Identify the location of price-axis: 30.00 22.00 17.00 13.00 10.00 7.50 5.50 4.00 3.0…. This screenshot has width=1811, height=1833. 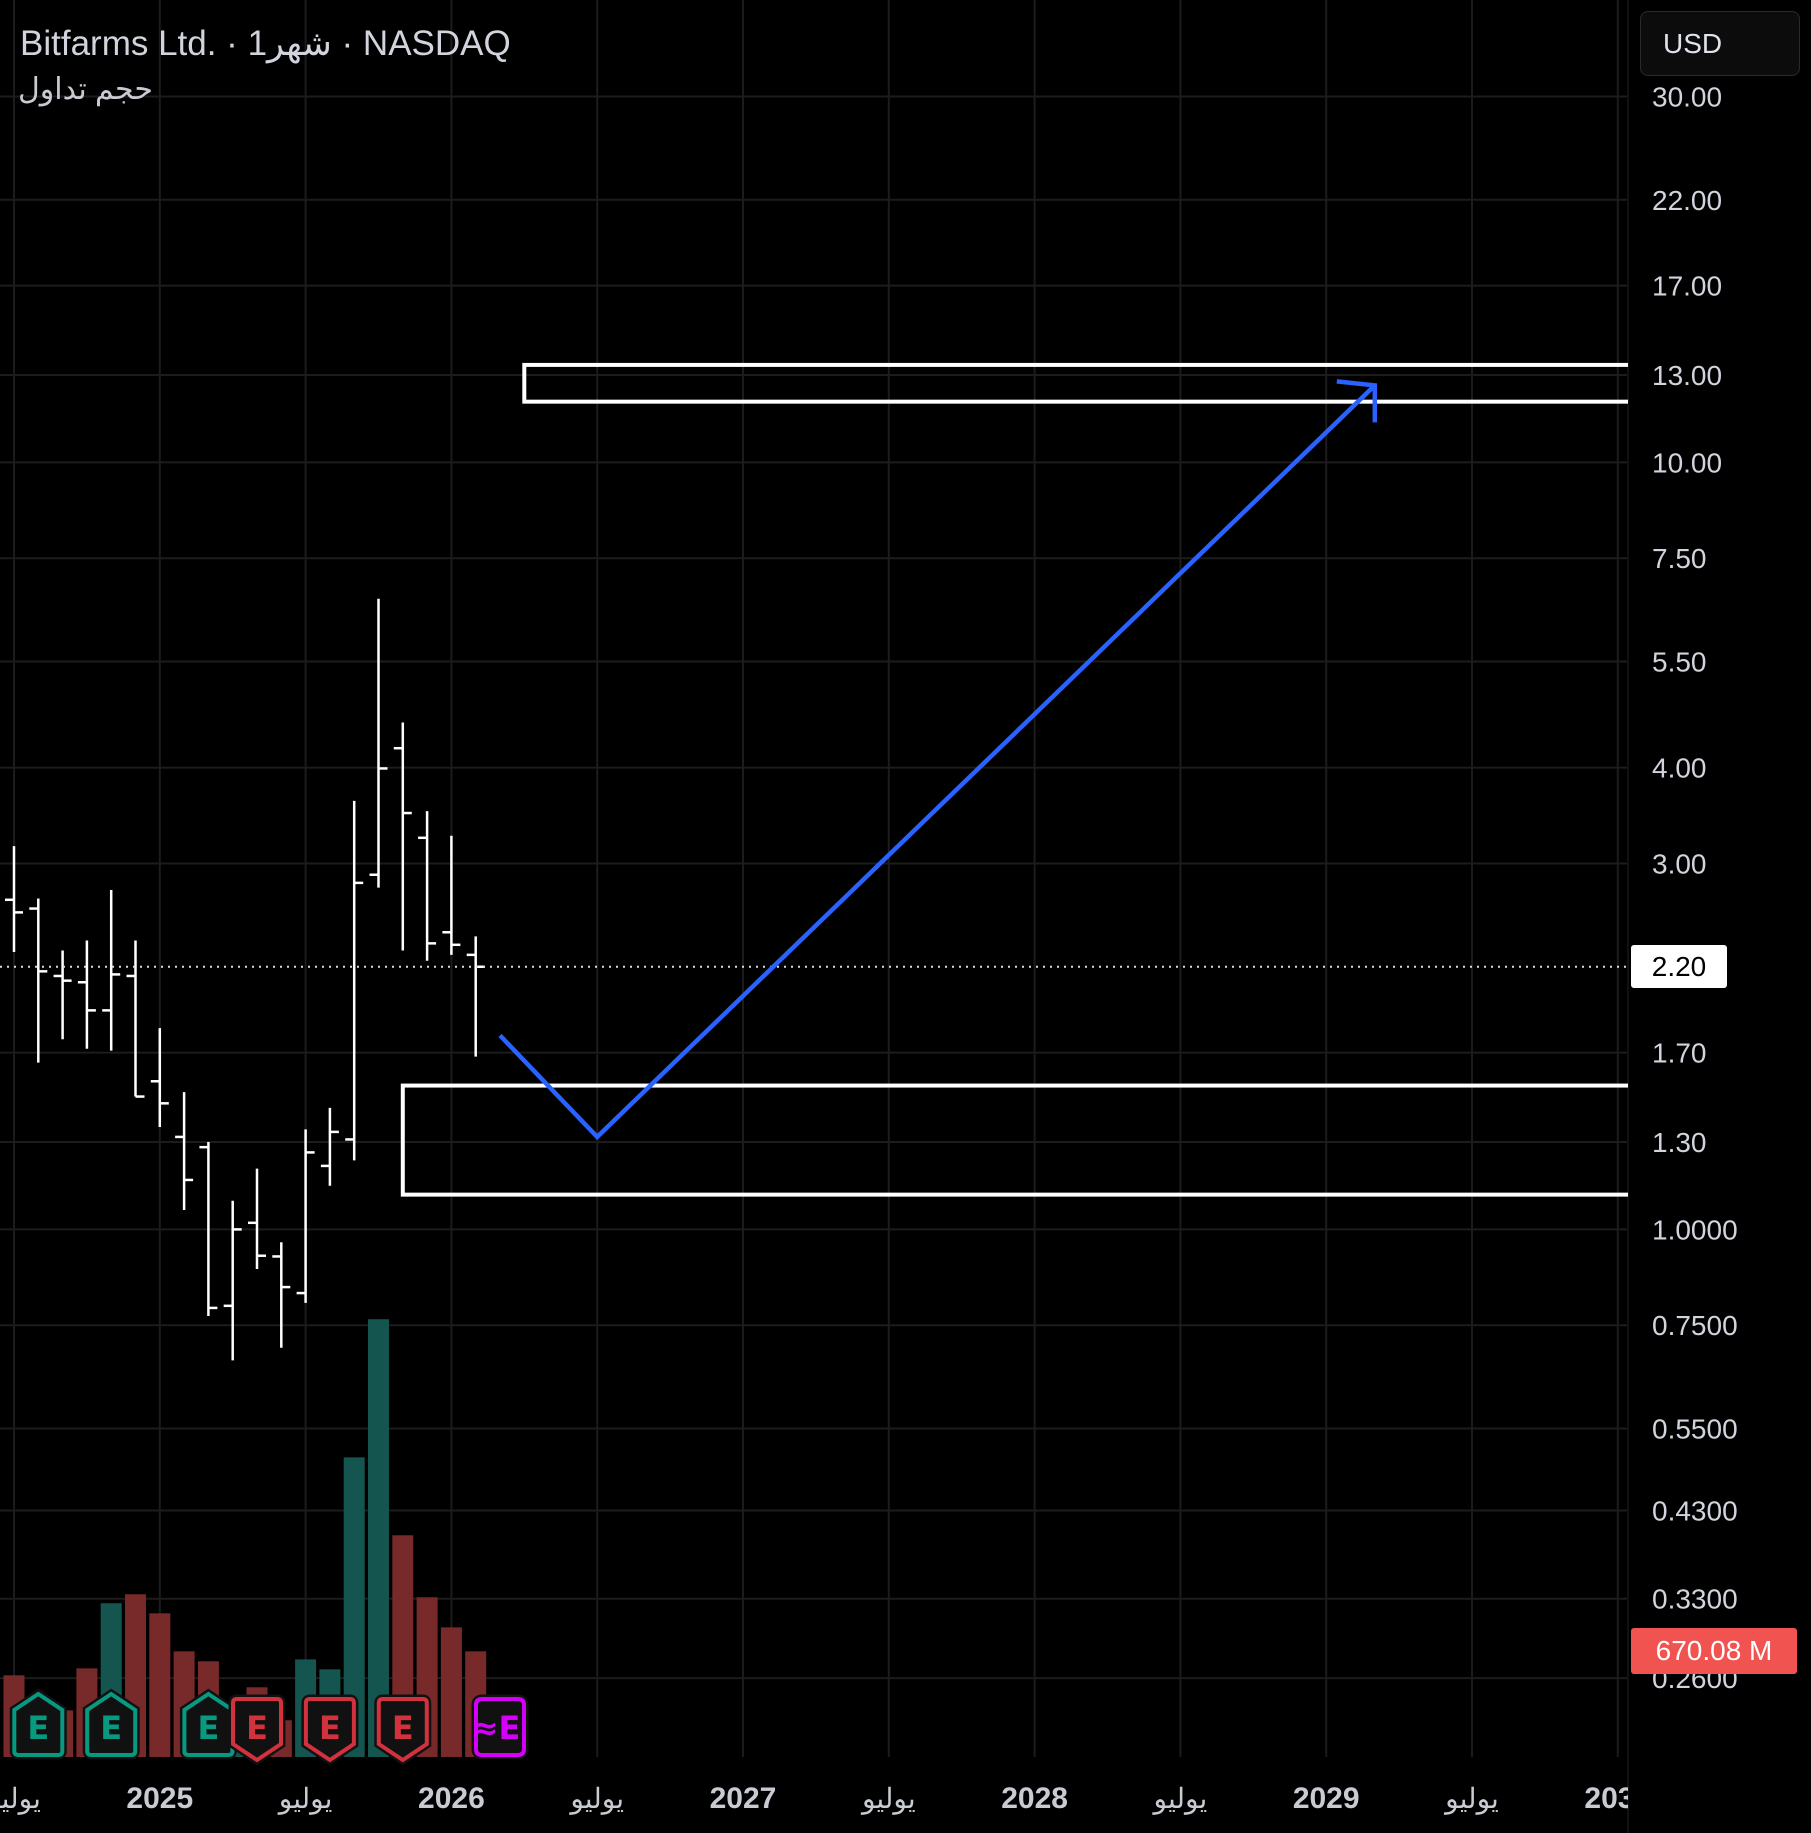
(1695, 887).